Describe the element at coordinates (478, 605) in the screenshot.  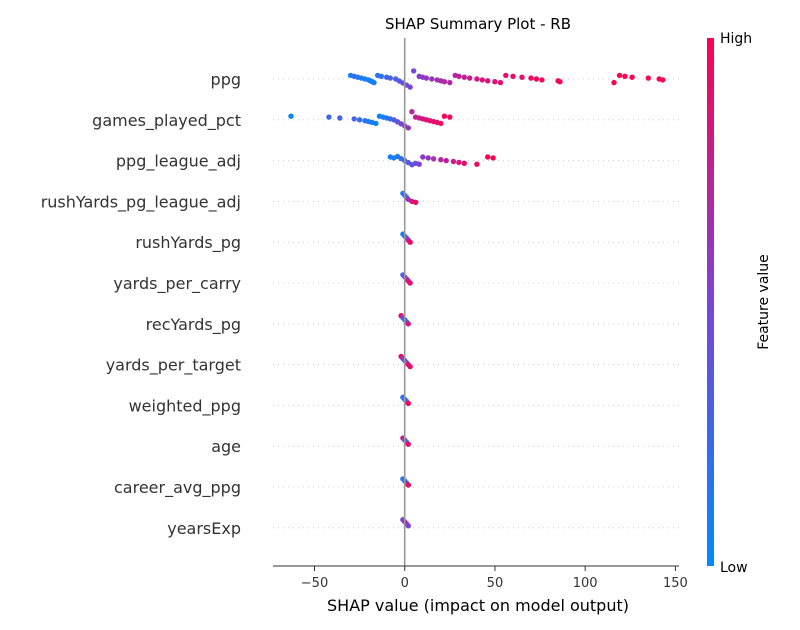
I see `x-axis-title: SHAP value (impact on model output)` at that location.